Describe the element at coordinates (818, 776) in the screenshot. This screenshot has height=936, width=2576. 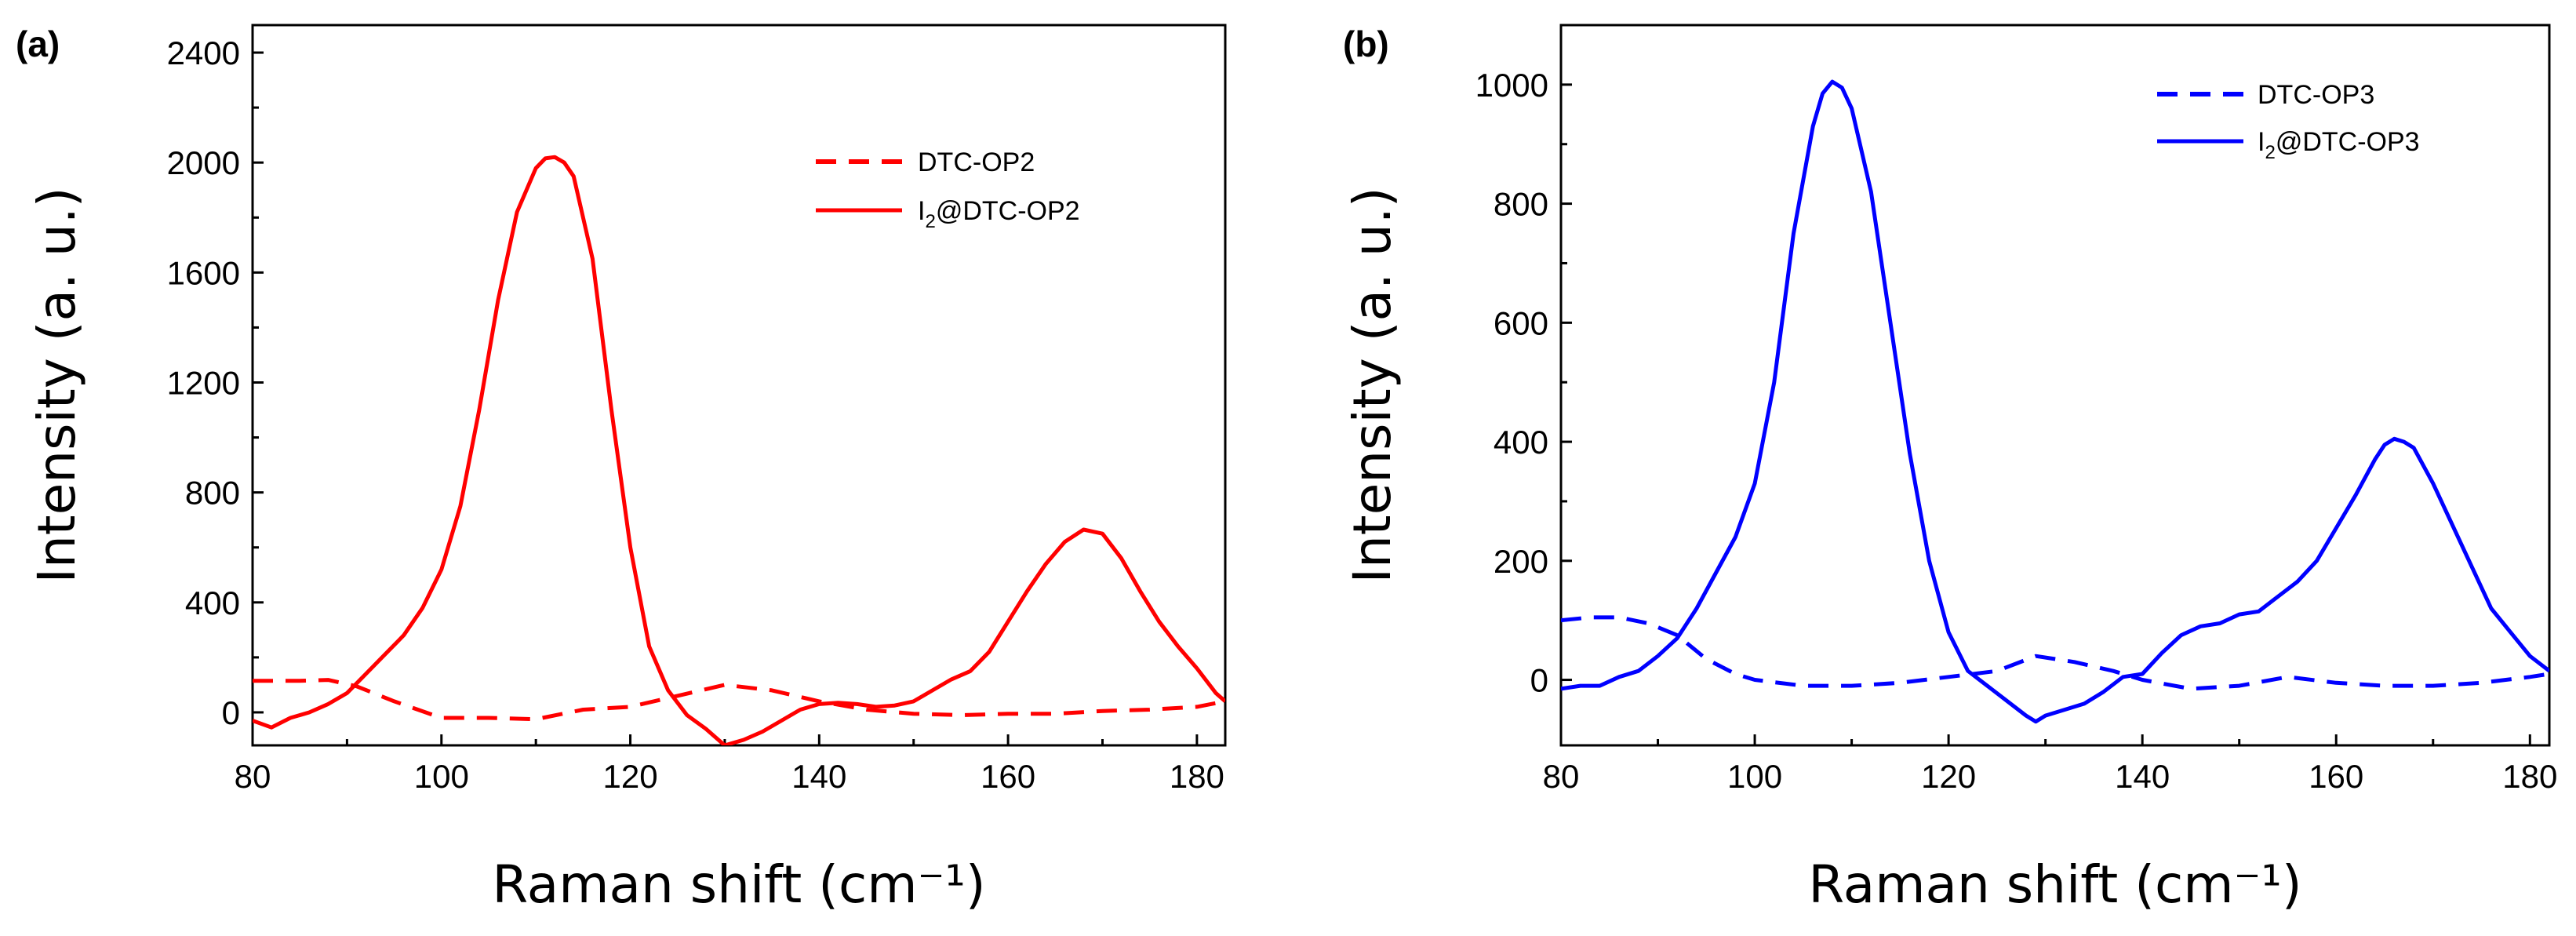
I see `panel-a-x-tick-label: 140` at that location.